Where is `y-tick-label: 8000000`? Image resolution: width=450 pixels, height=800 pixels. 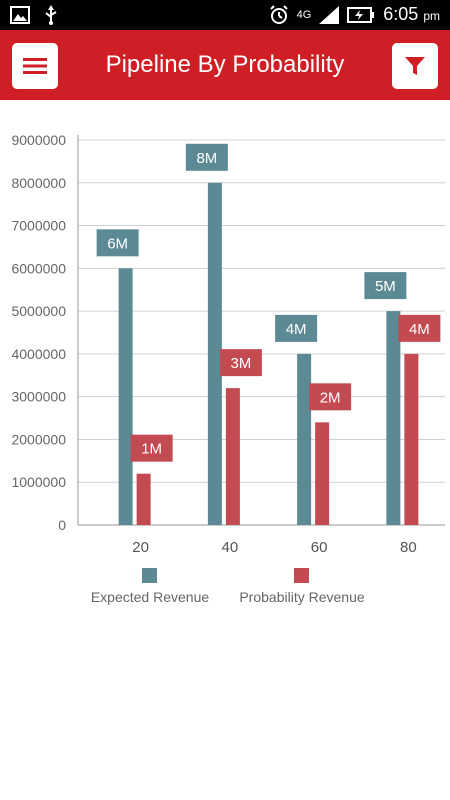
y-tick-label: 8000000 is located at coordinates (38, 183).